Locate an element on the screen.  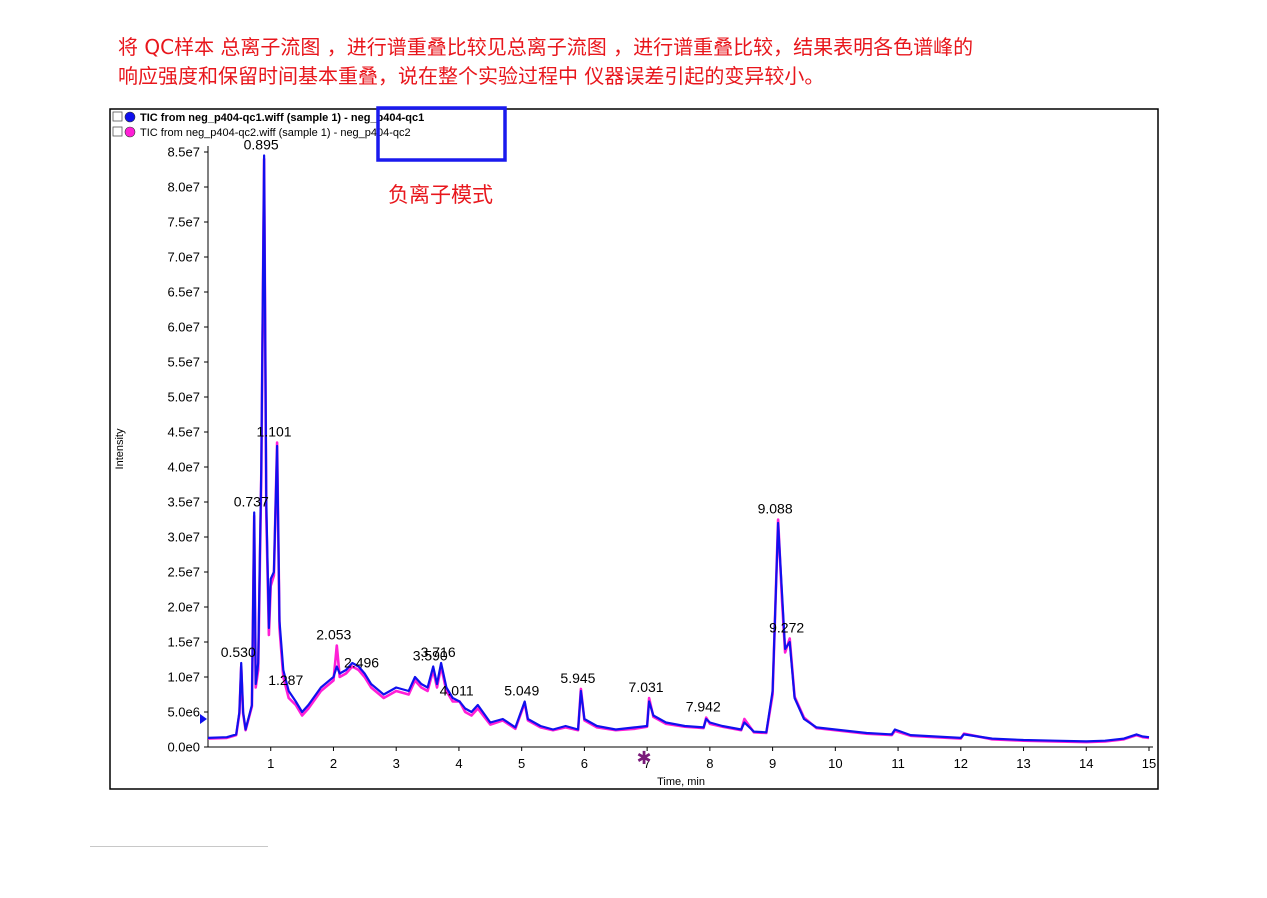
footnote-rule is located at coordinates (179, 846).